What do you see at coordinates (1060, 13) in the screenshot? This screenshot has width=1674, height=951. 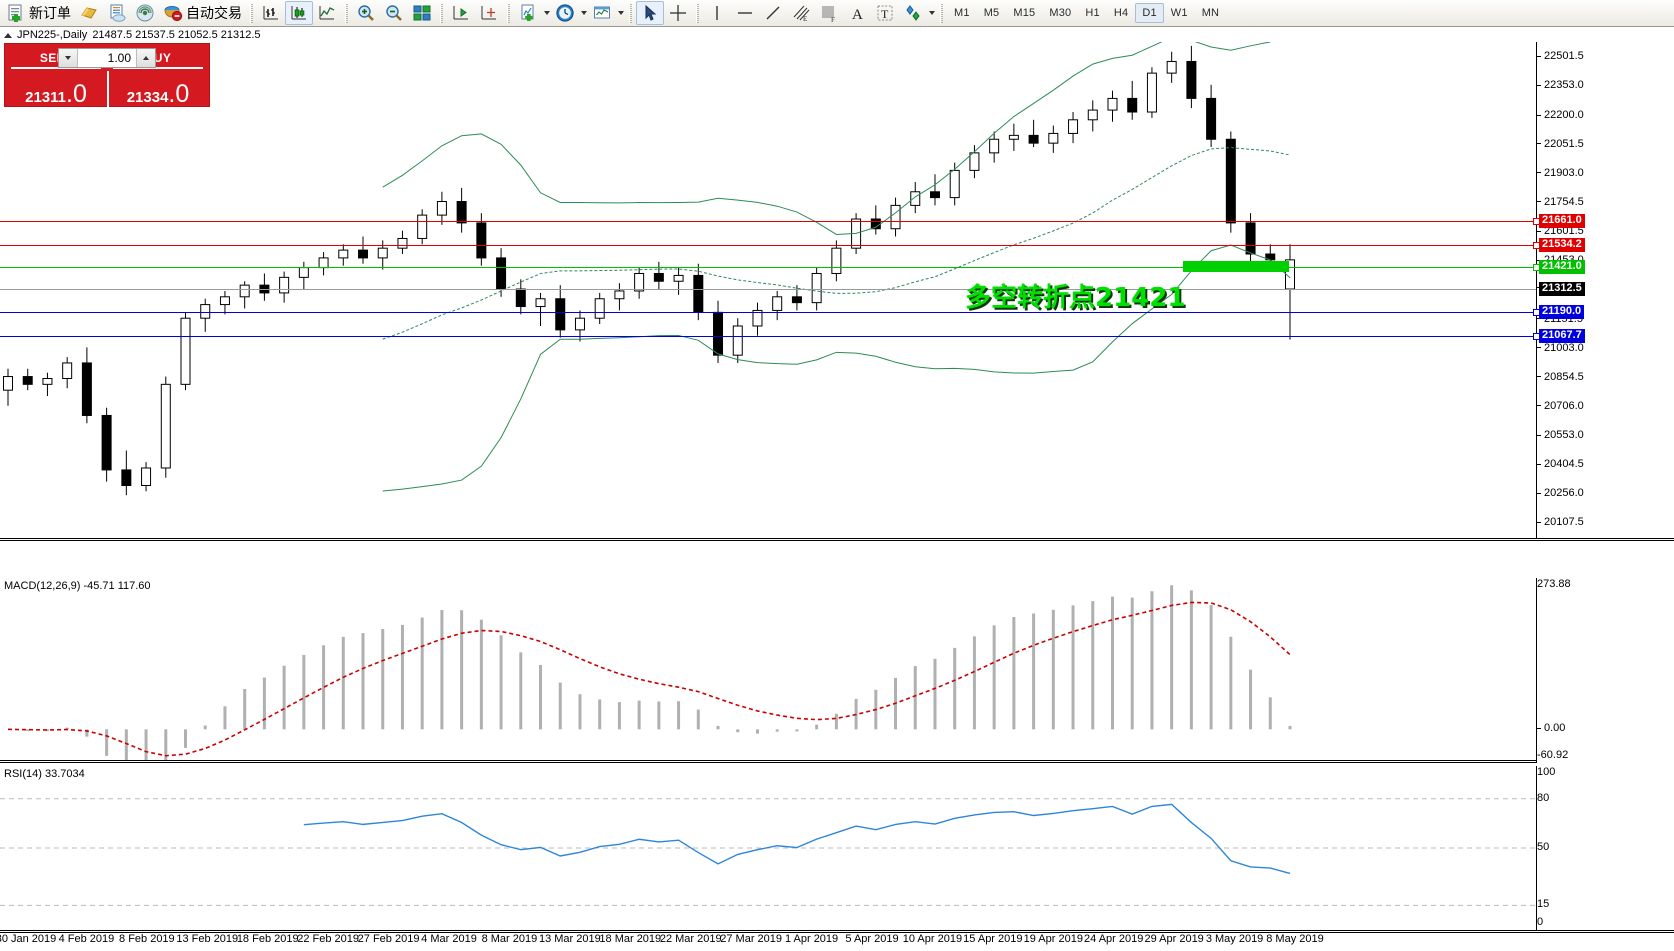 I see `timeframe-m30: M30` at bounding box center [1060, 13].